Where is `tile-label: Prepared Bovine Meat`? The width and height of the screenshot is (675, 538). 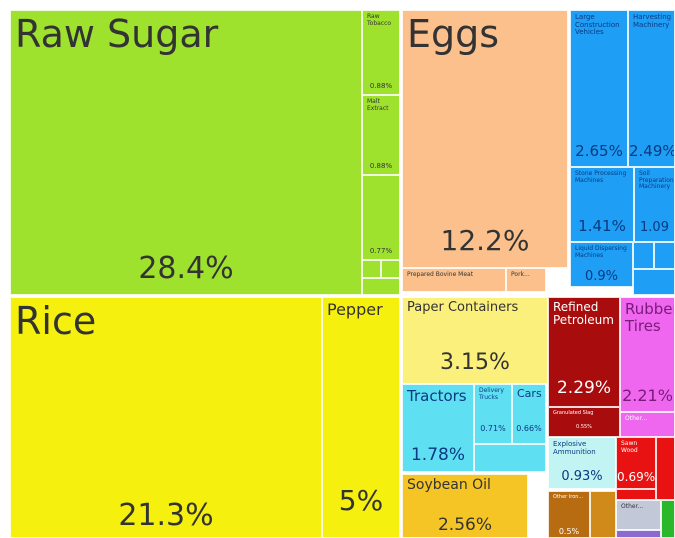 tile-label: Prepared Bovine Meat is located at coordinates (440, 274).